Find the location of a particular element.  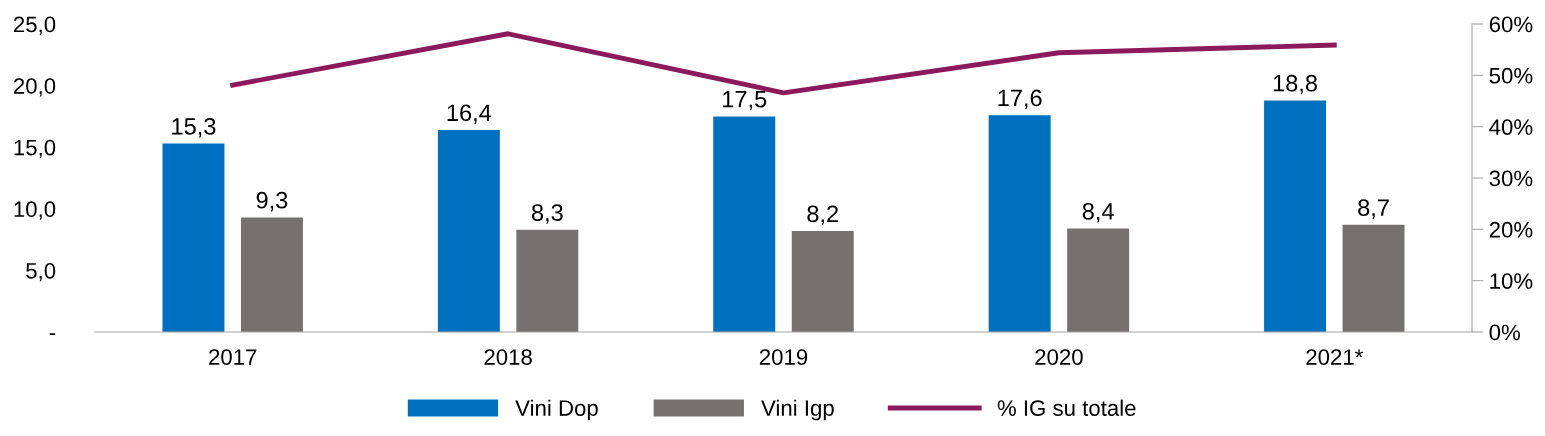

y2-tick-label: 0% is located at coordinates (1504, 332).